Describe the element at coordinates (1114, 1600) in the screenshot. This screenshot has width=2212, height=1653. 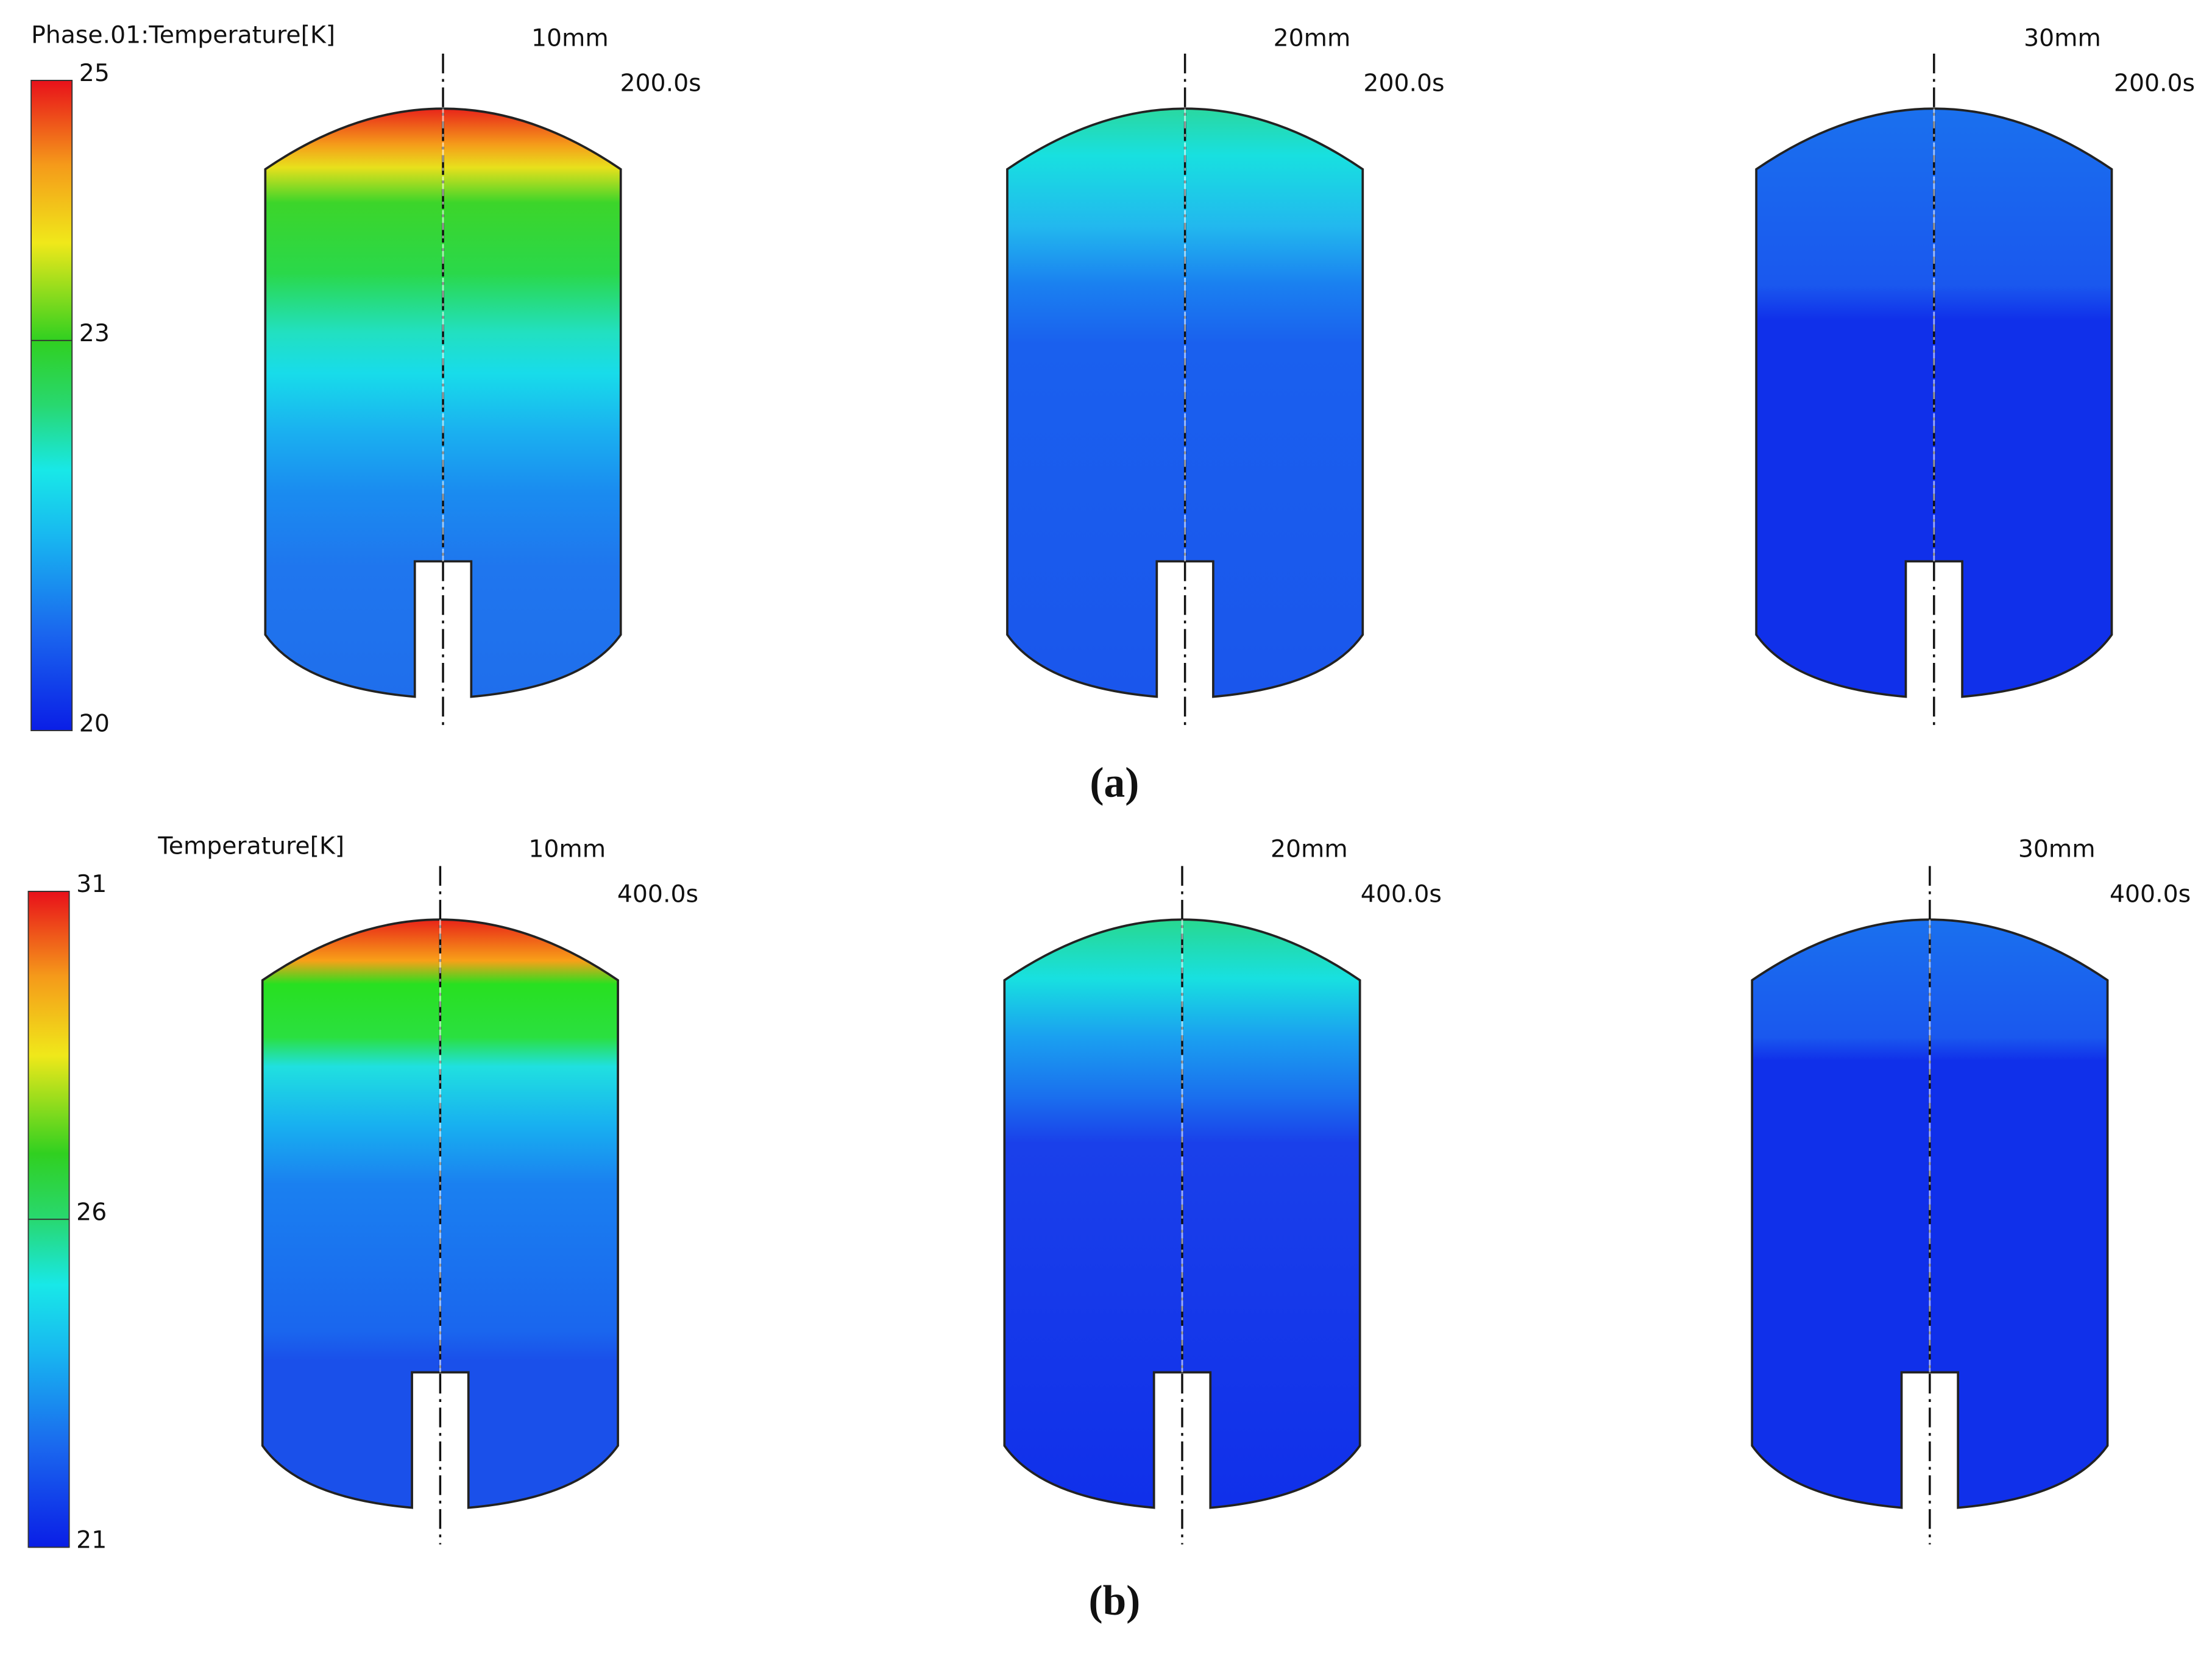
I see `caption: (b)` at that location.